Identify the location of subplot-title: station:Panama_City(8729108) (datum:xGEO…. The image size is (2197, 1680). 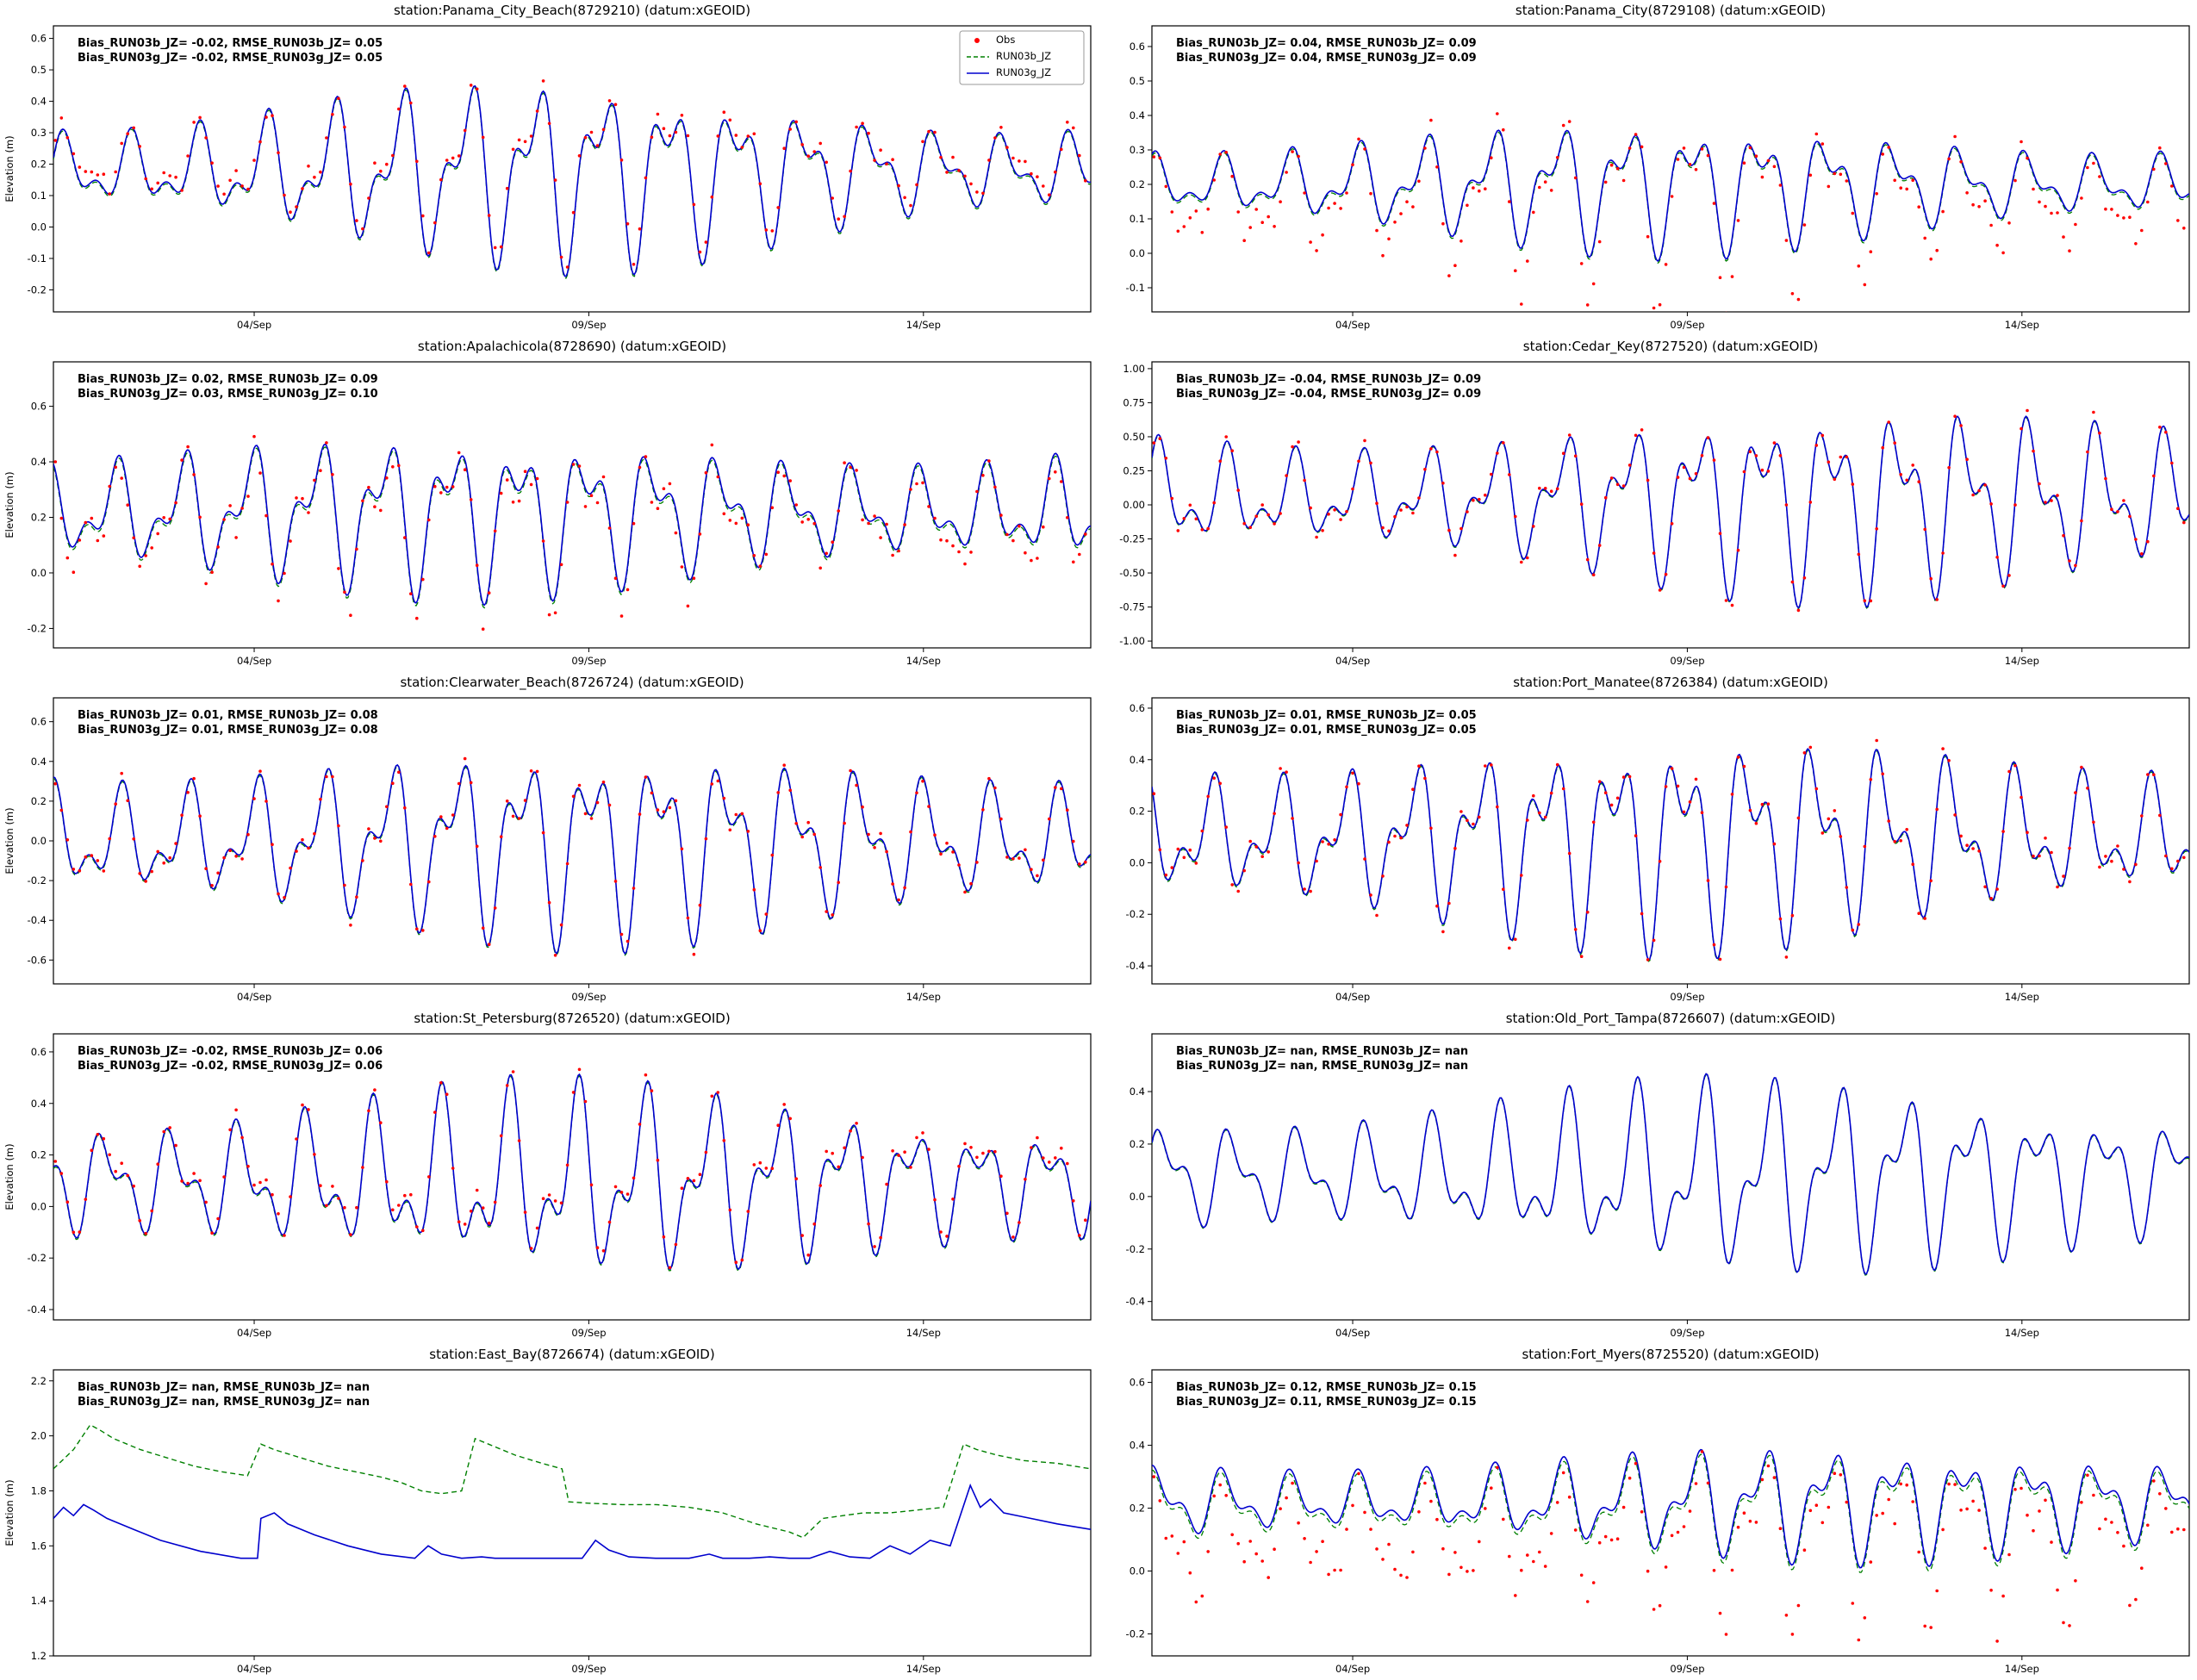
(1670, 11).